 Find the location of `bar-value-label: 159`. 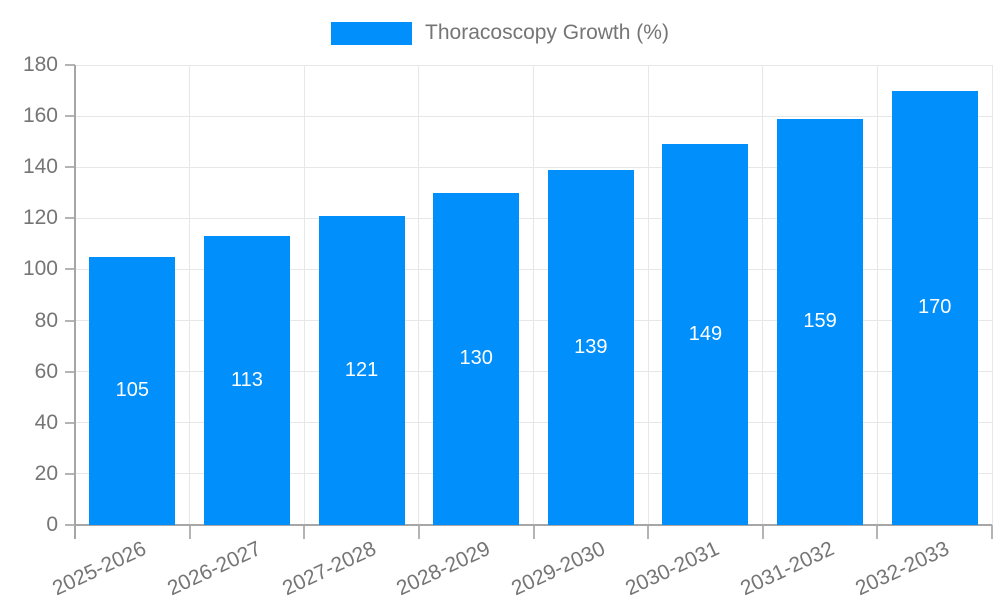

bar-value-label: 159 is located at coordinates (820, 321).